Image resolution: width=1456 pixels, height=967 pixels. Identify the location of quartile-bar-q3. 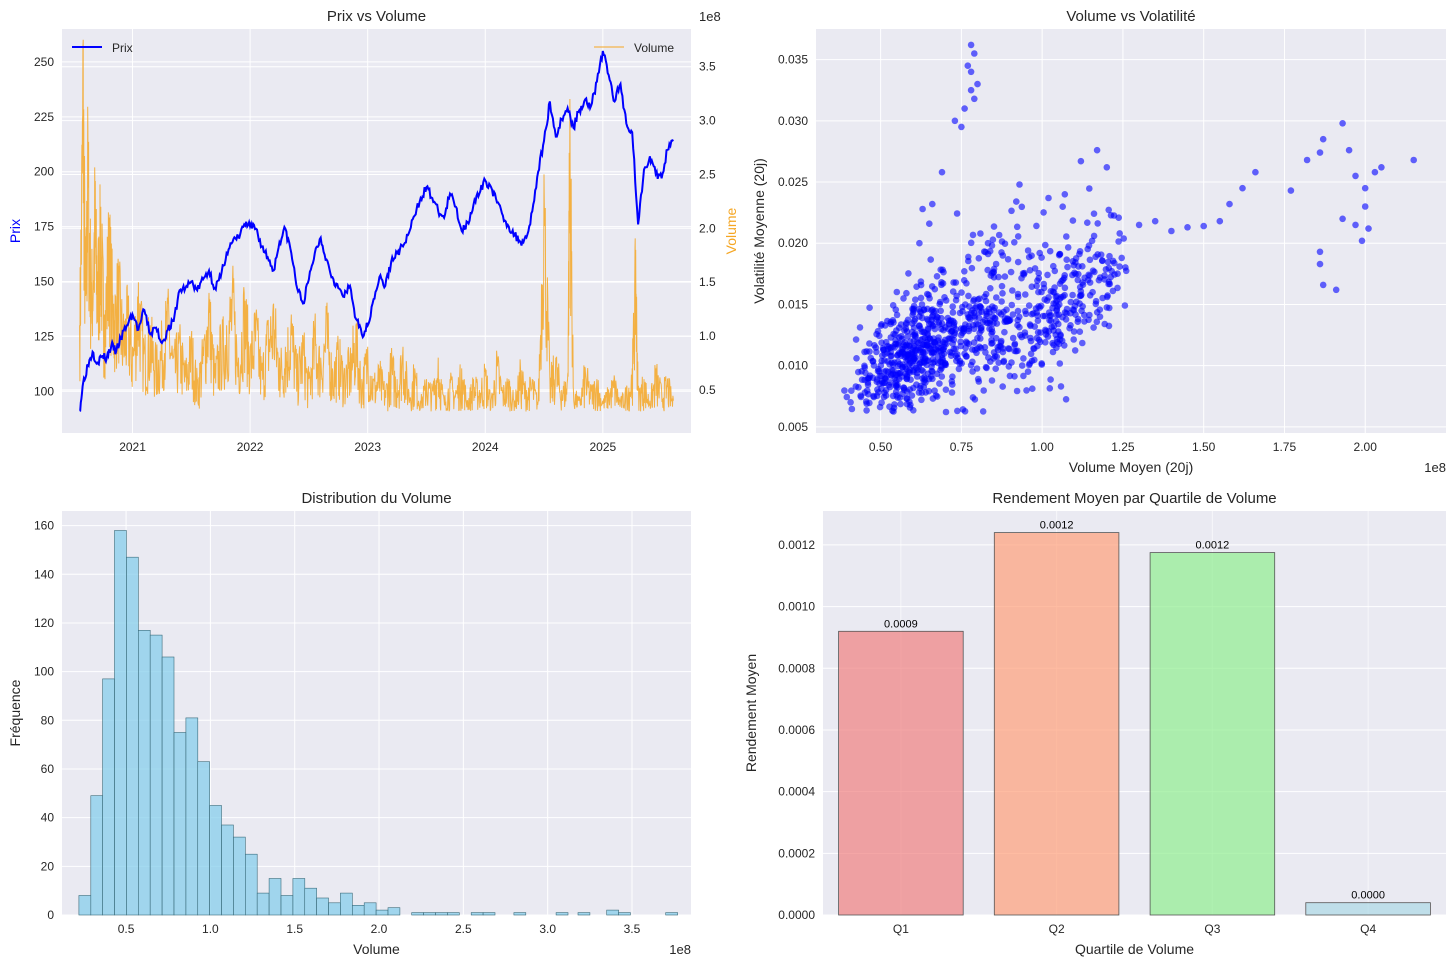
(1212, 734).